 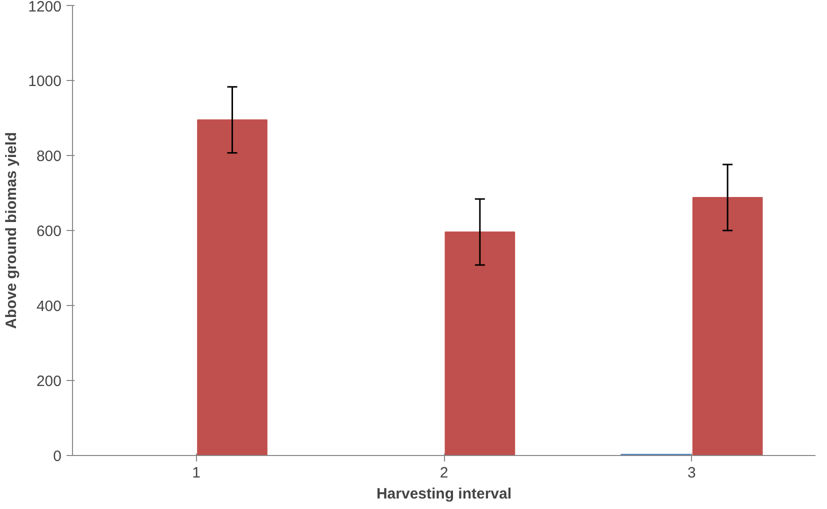 What do you see at coordinates (57, 456) in the screenshot?
I see `y-tick-label: 0` at bounding box center [57, 456].